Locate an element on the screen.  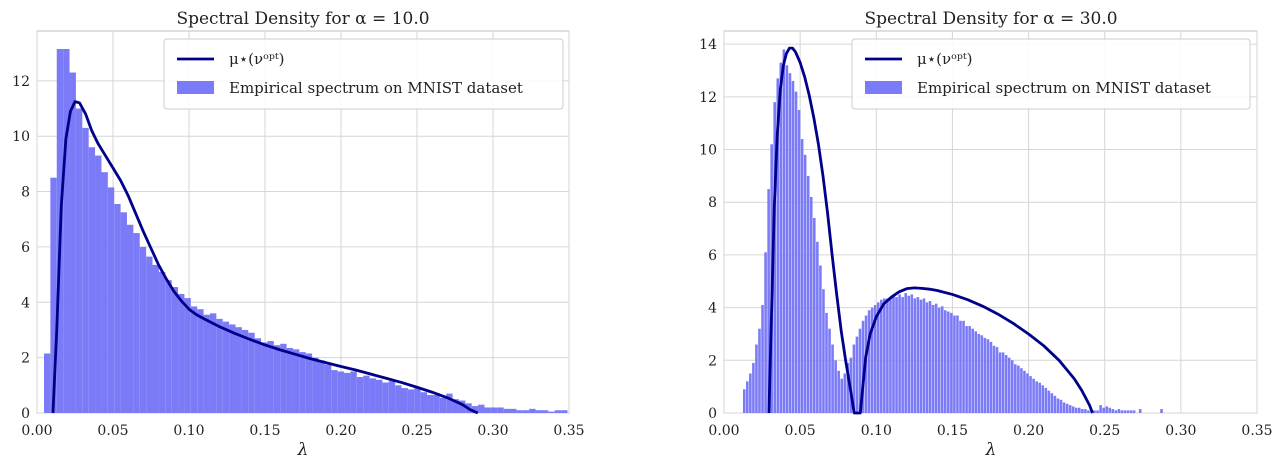
x-tick-label: 0.20 is located at coordinates (340, 431).